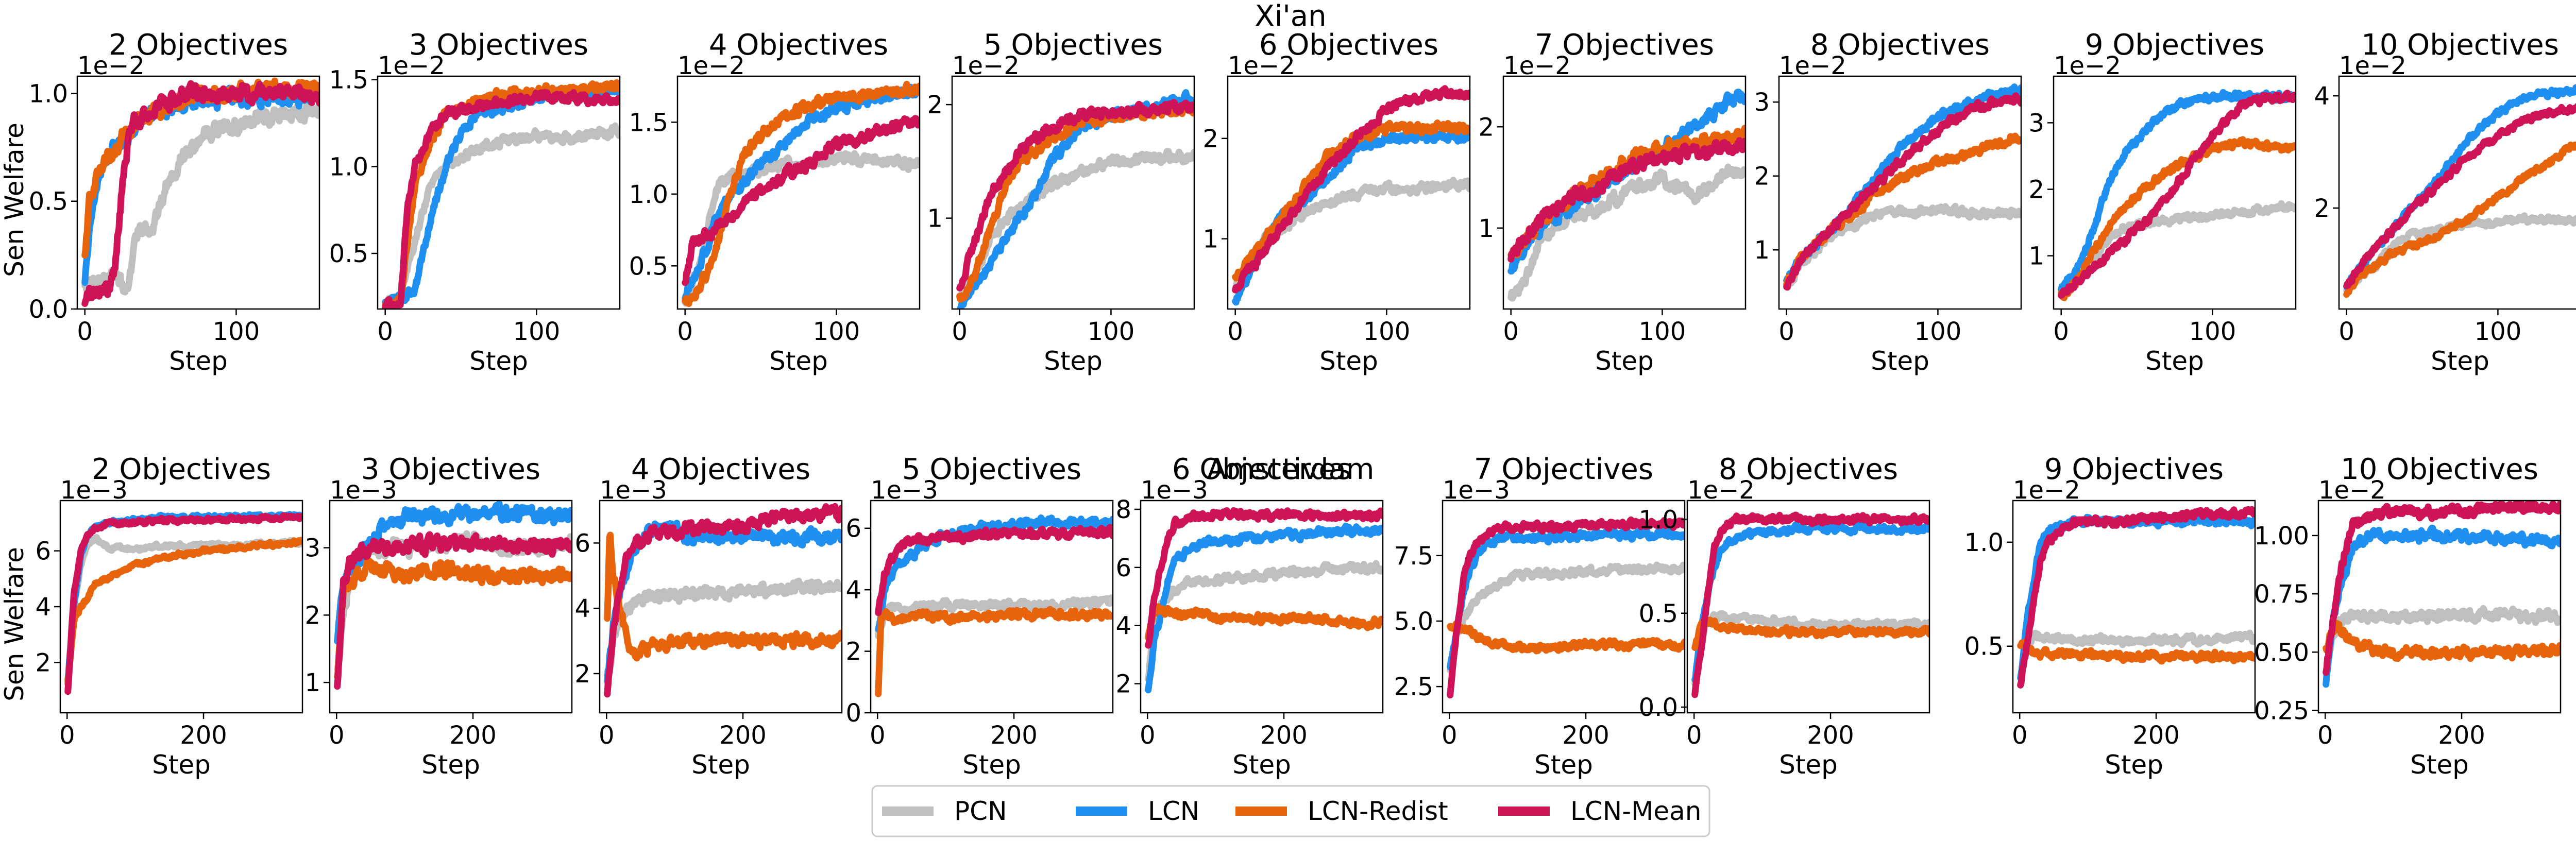 Image resolution: width=2576 pixels, height=841 pixels. I want to click on legend-label-lcn-mean: LCN-Mean, so click(1635, 811).